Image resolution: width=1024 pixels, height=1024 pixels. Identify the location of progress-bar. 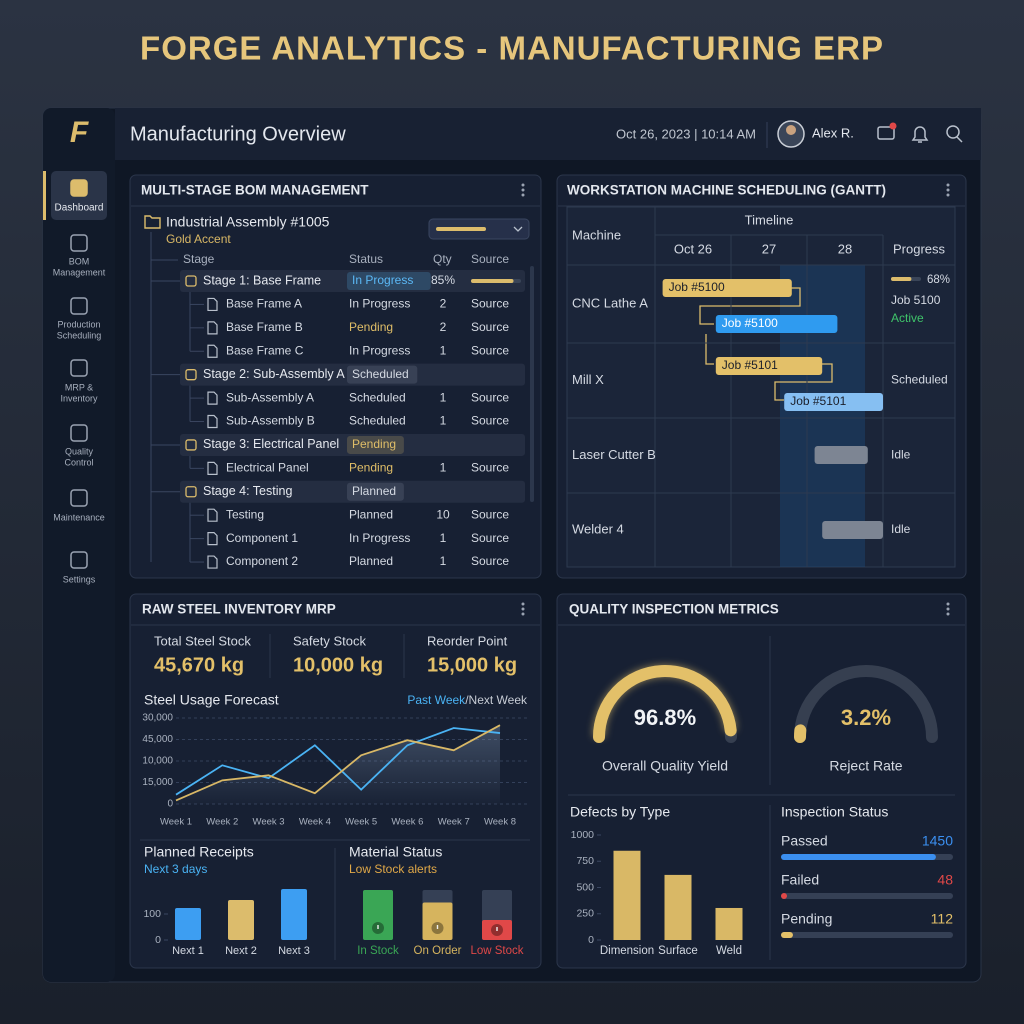
(901, 279).